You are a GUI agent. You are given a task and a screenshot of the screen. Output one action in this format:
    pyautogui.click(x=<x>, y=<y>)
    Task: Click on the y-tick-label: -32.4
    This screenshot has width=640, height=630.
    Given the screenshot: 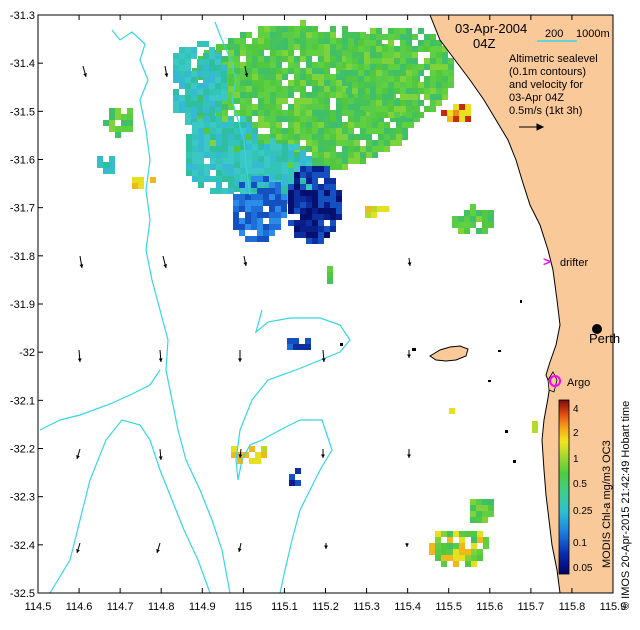 What is the action you would take?
    pyautogui.click(x=22, y=546)
    